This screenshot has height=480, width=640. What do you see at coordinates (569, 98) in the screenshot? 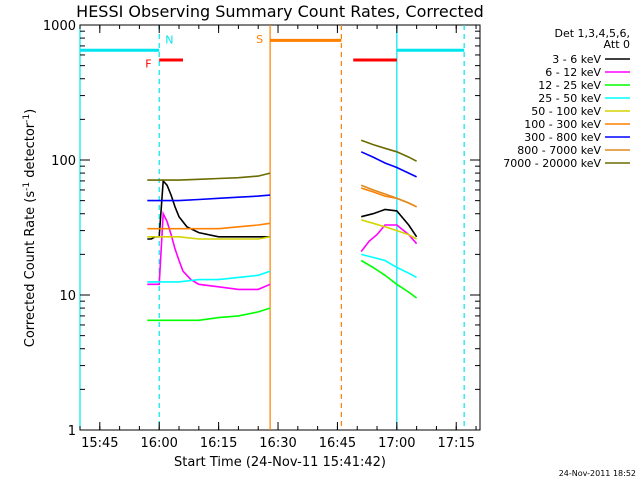
I see `legend-label-4: 25 - 50 keV` at bounding box center [569, 98].